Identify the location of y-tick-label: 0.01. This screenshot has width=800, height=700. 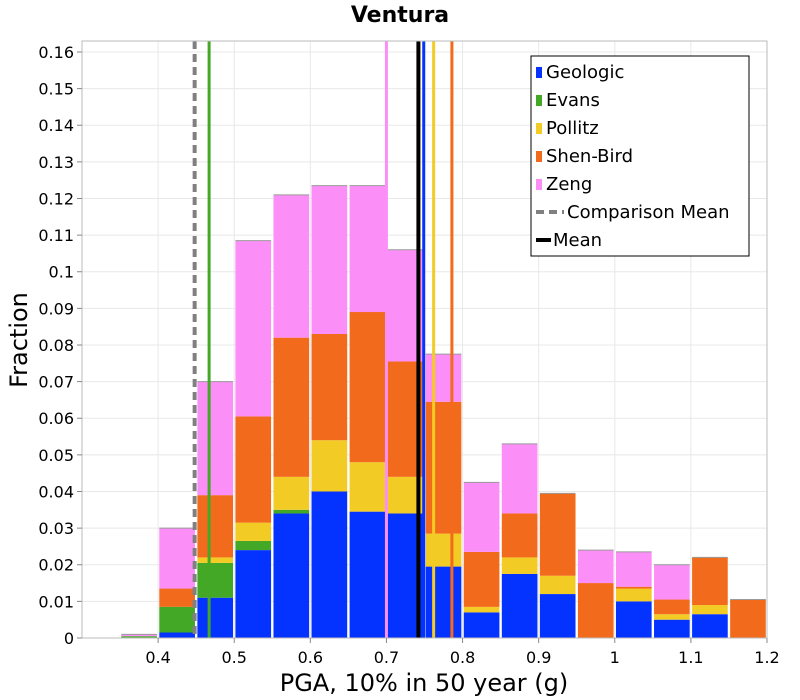
(56, 601).